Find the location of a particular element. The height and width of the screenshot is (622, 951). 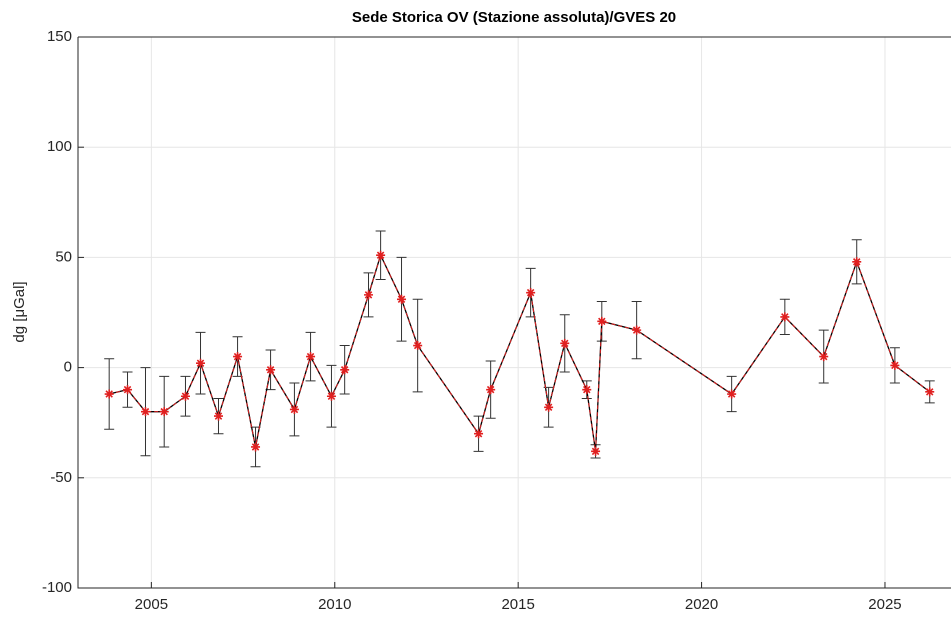

y-tick-label: 0 is located at coordinates (68, 367).